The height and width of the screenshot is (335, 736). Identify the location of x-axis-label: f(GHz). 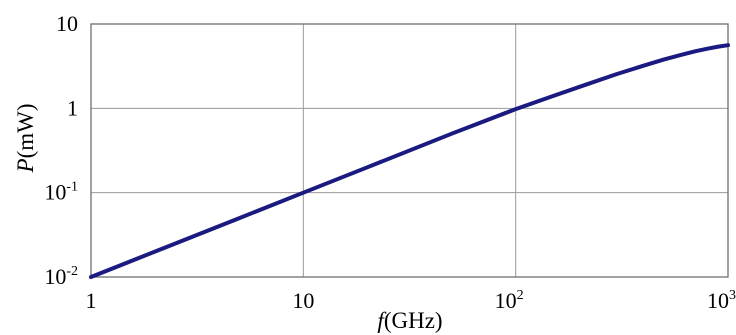
(409, 320).